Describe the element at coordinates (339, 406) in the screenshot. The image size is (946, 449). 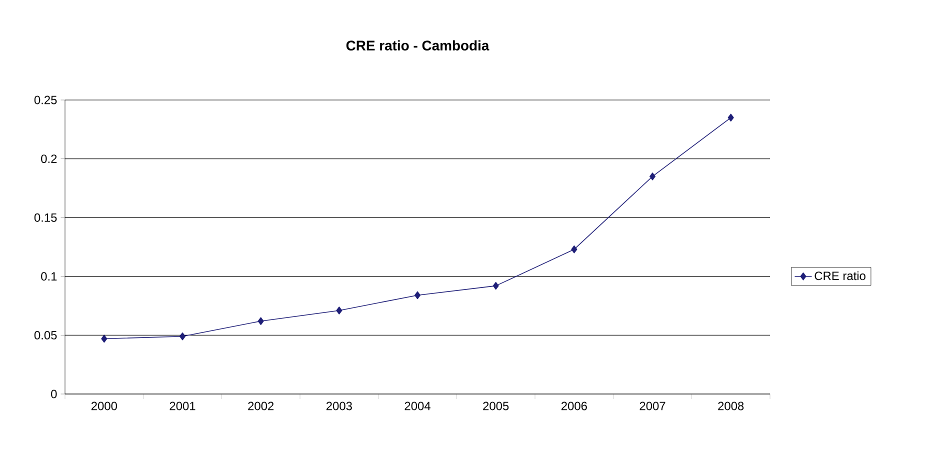
I see `x-tick-label: 2003` at that location.